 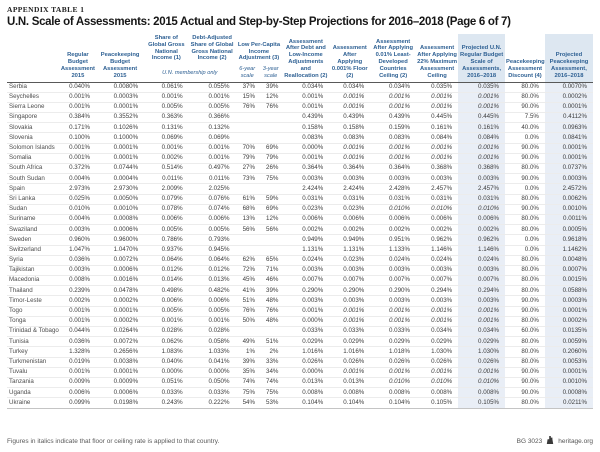 What do you see at coordinates (166, 291) in the screenshot?
I see `value-cell: 0.498%` at bounding box center [166, 291].